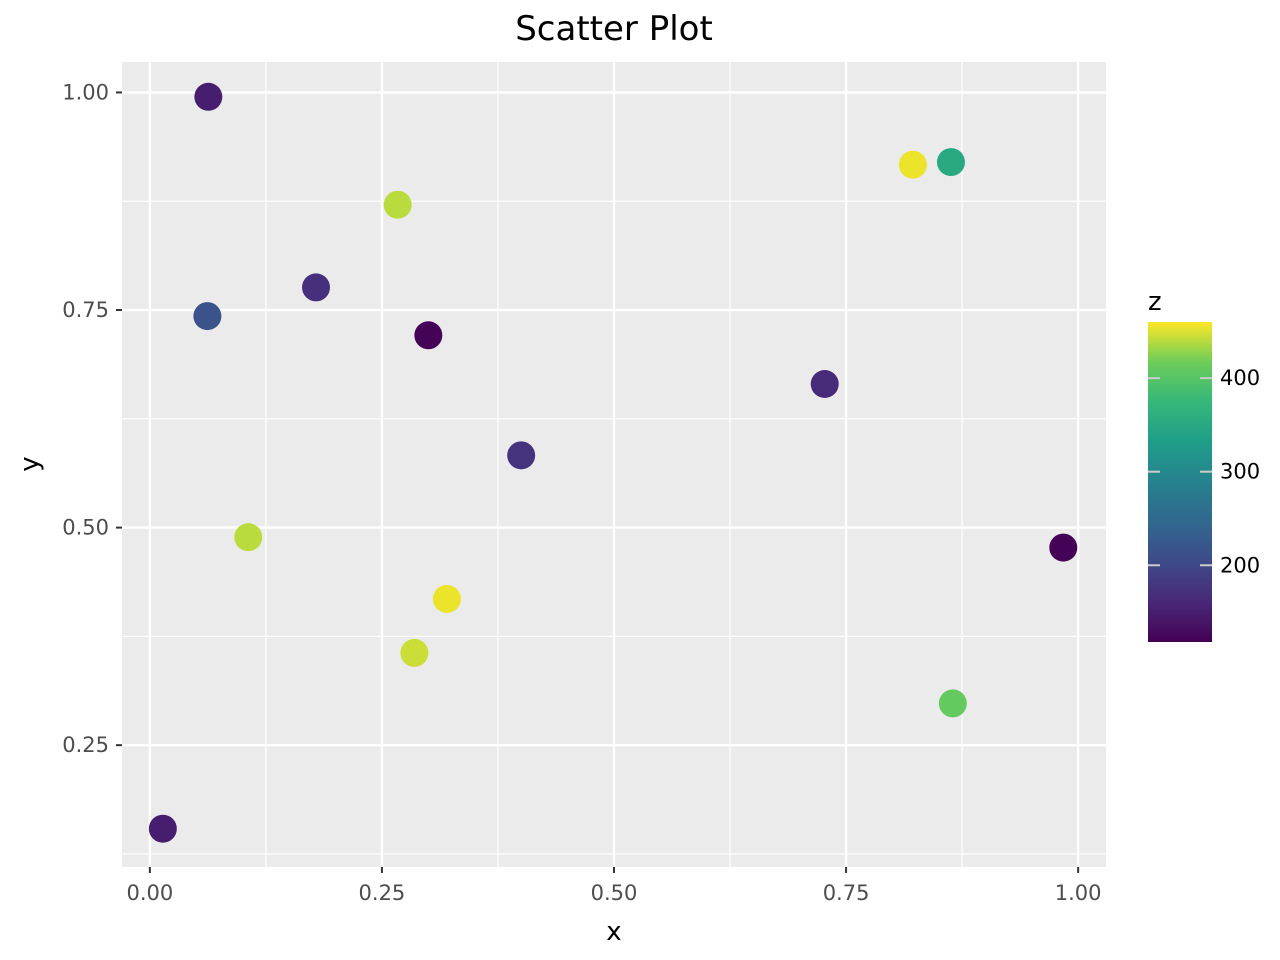 This screenshot has width=1280, height=960. What do you see at coordinates (85, 310) in the screenshot?
I see `y-tick-label: 0.75` at bounding box center [85, 310].